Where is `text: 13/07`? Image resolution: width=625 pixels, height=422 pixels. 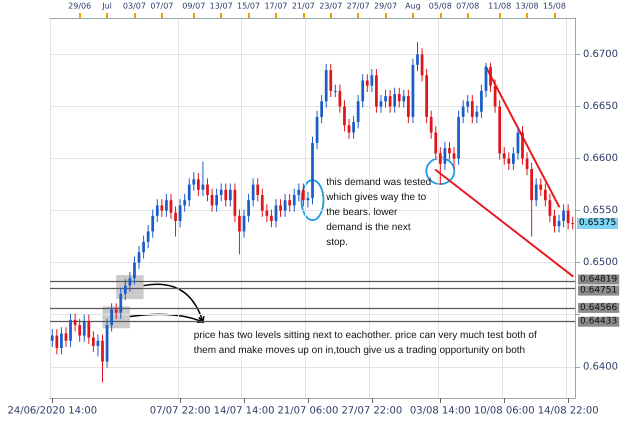 text: 13/07 is located at coordinates (221, 6).